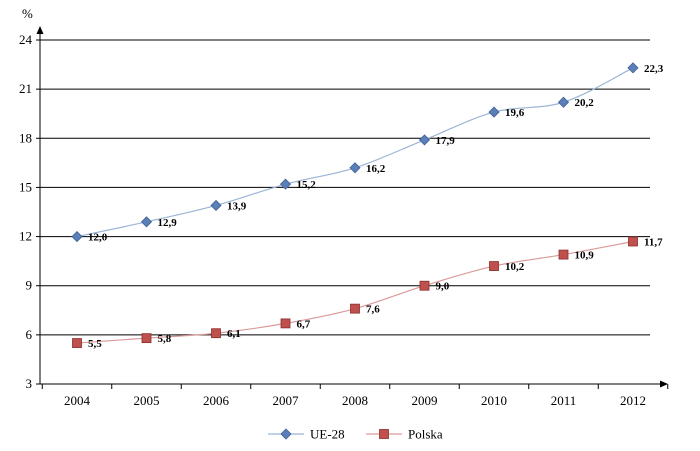 The height and width of the screenshot is (451, 700). I want to click on data-label: 20,2, so click(585, 103).